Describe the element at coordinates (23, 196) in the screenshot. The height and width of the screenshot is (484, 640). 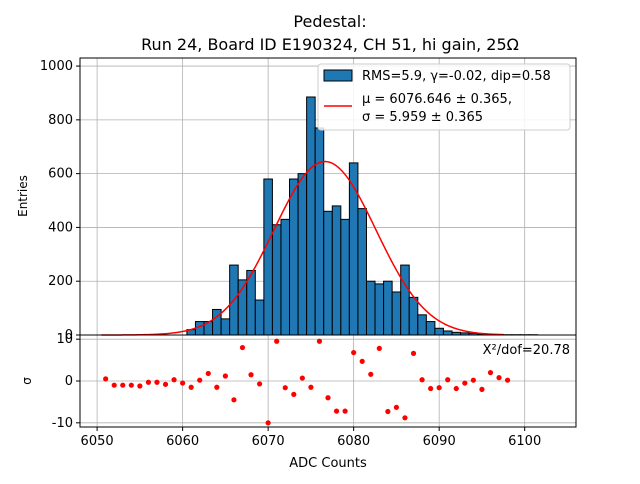
I see `hist-y-axis-label: Entries` at that location.